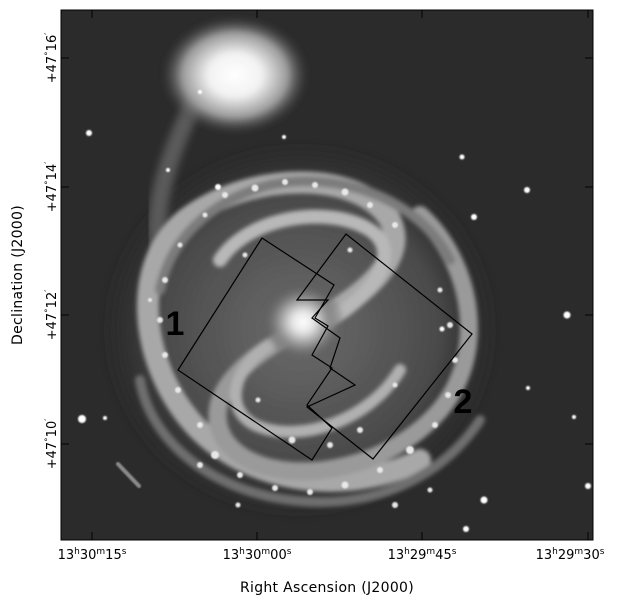  Describe the element at coordinates (235, 75) in the screenshot. I see `companion-galaxy` at that location.